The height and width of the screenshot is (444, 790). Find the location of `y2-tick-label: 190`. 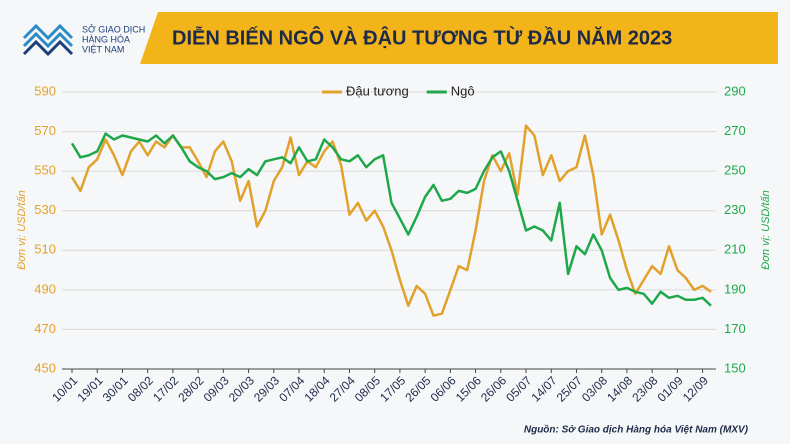

y2-tick-label: 190 is located at coordinates (735, 288).